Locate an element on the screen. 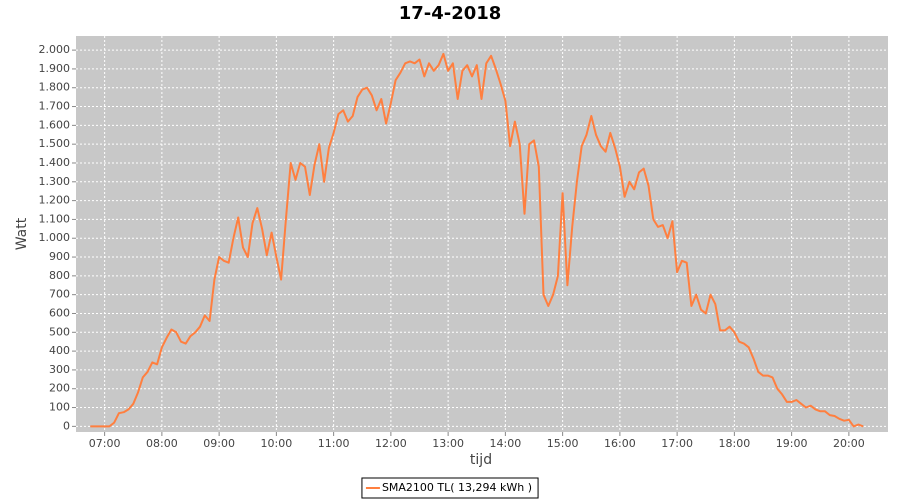 This screenshot has height=500, width=900. y-tick-label: 1.200 is located at coordinates (55, 200).